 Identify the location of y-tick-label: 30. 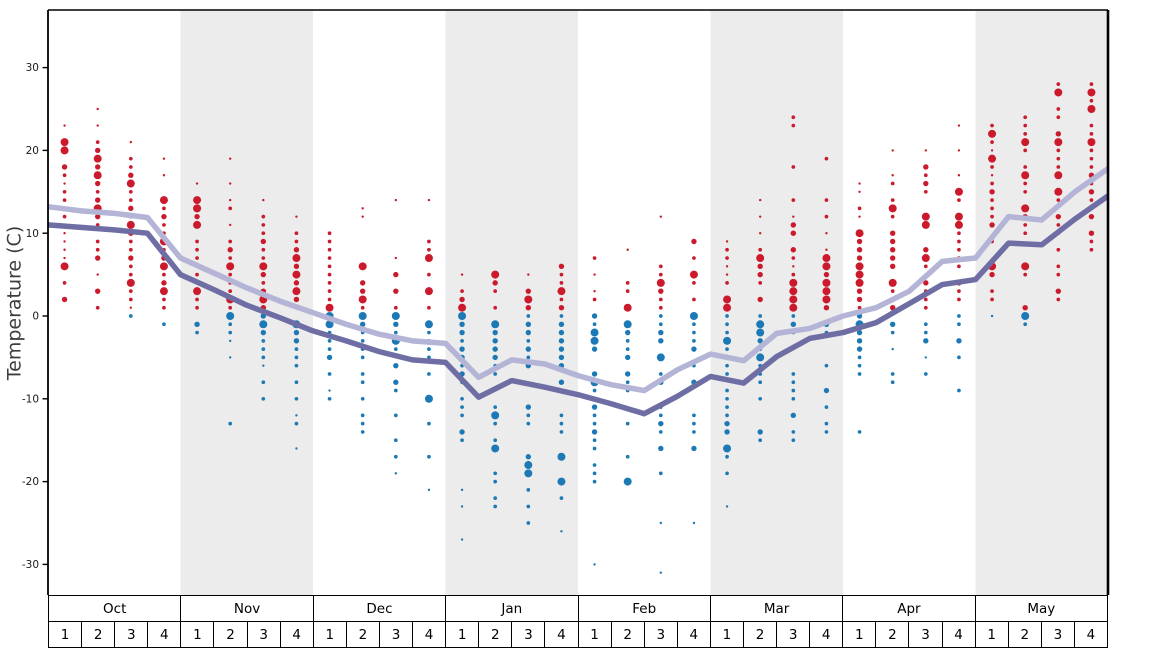
(32, 68).